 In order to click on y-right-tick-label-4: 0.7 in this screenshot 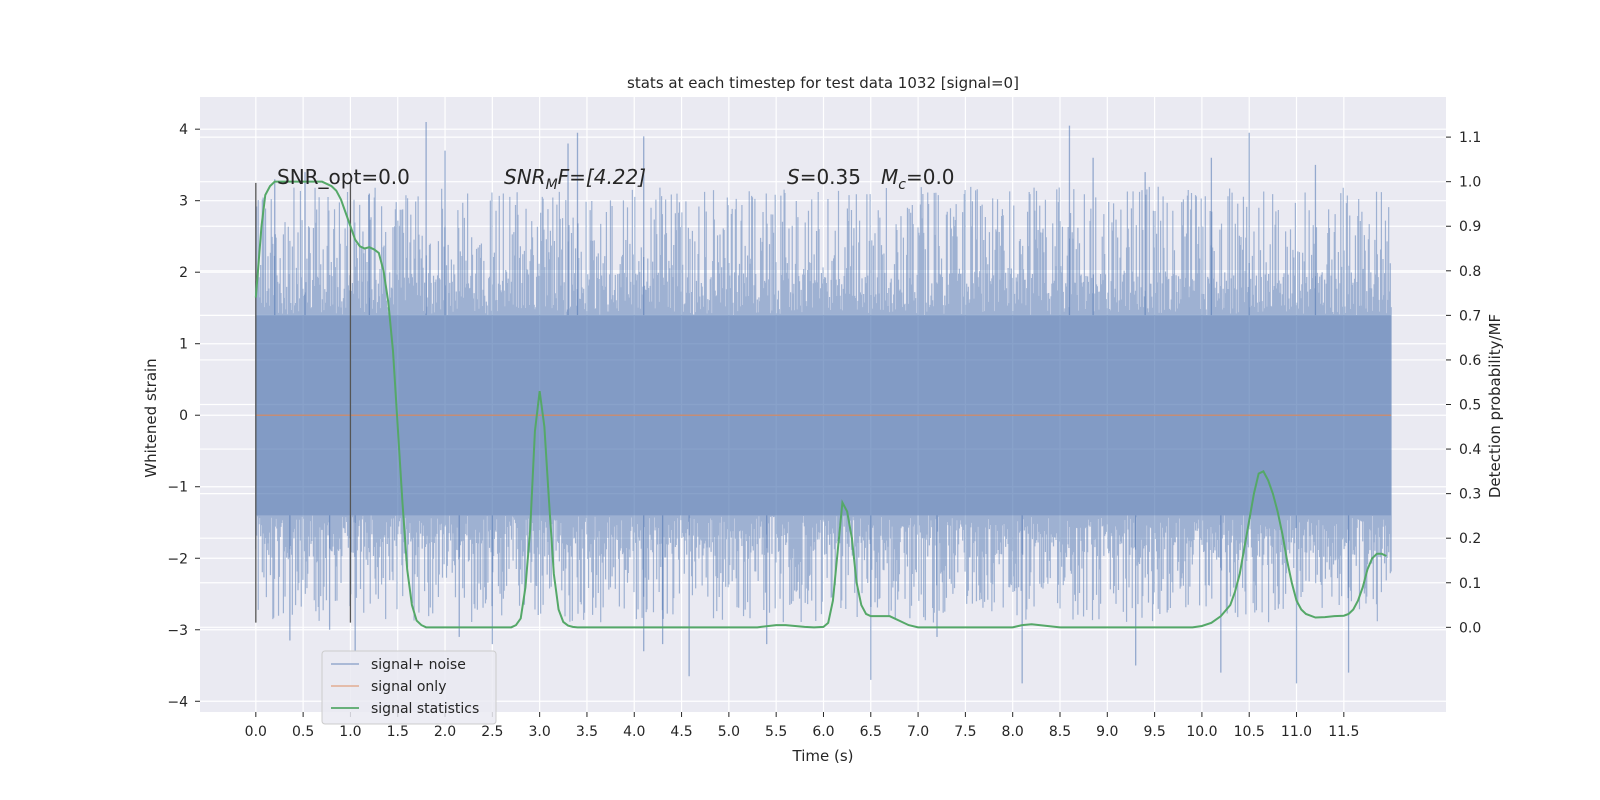, I will do `click(1470, 316)`.